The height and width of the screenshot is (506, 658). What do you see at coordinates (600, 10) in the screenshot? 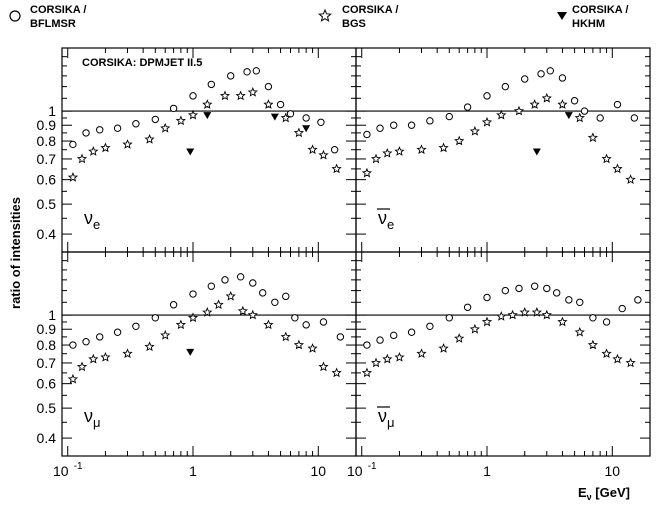
I see `legend-hkhm-line1: CORSIKA /` at bounding box center [600, 10].